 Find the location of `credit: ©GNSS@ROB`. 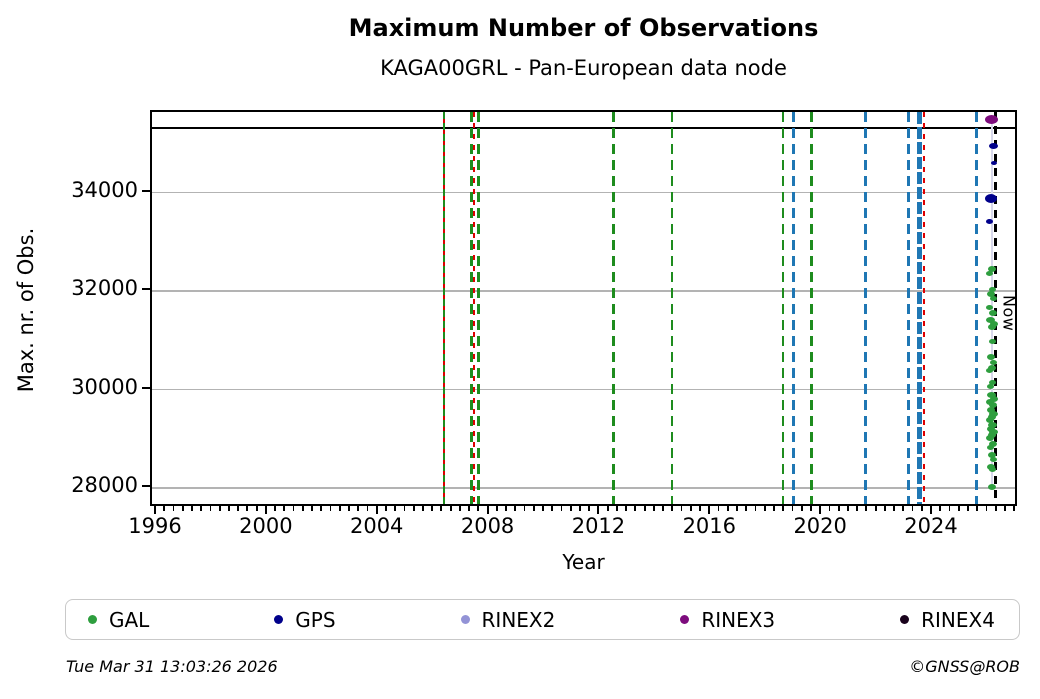

credit: ©GNSS@ROB is located at coordinates (964, 666).